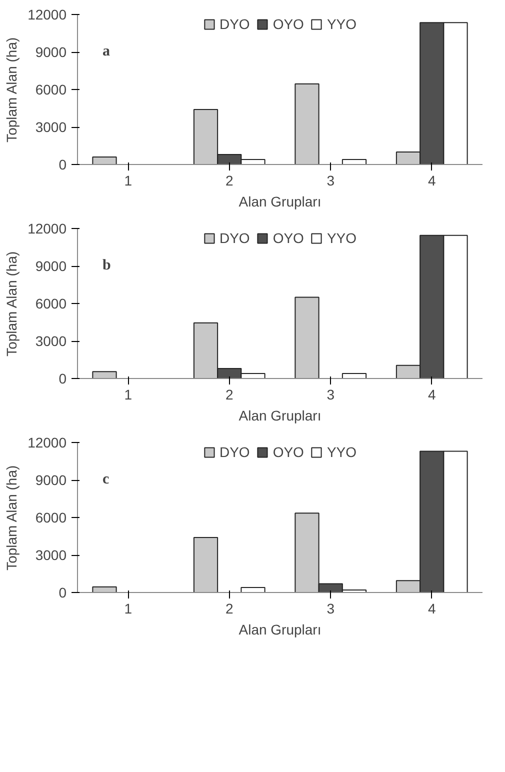  What do you see at coordinates (106, 480) in the screenshot?
I see `annotation: c` at bounding box center [106, 480].